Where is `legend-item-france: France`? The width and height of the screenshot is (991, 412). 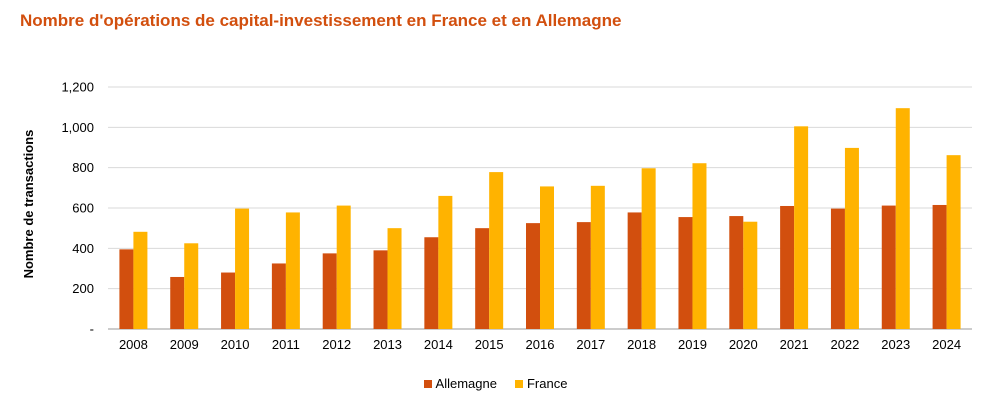
legend-item-france: France is located at coordinates (541, 383).